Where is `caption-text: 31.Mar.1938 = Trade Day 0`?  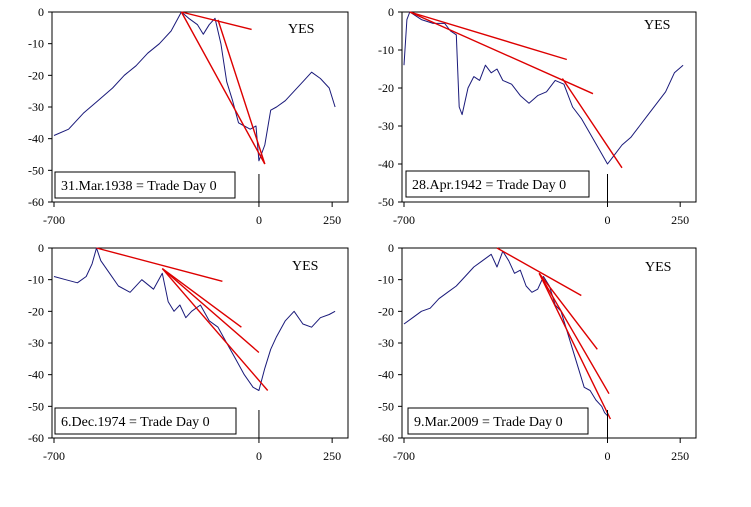 caption-text: 31.Mar.1938 = Trade Day 0 is located at coordinates (139, 186).